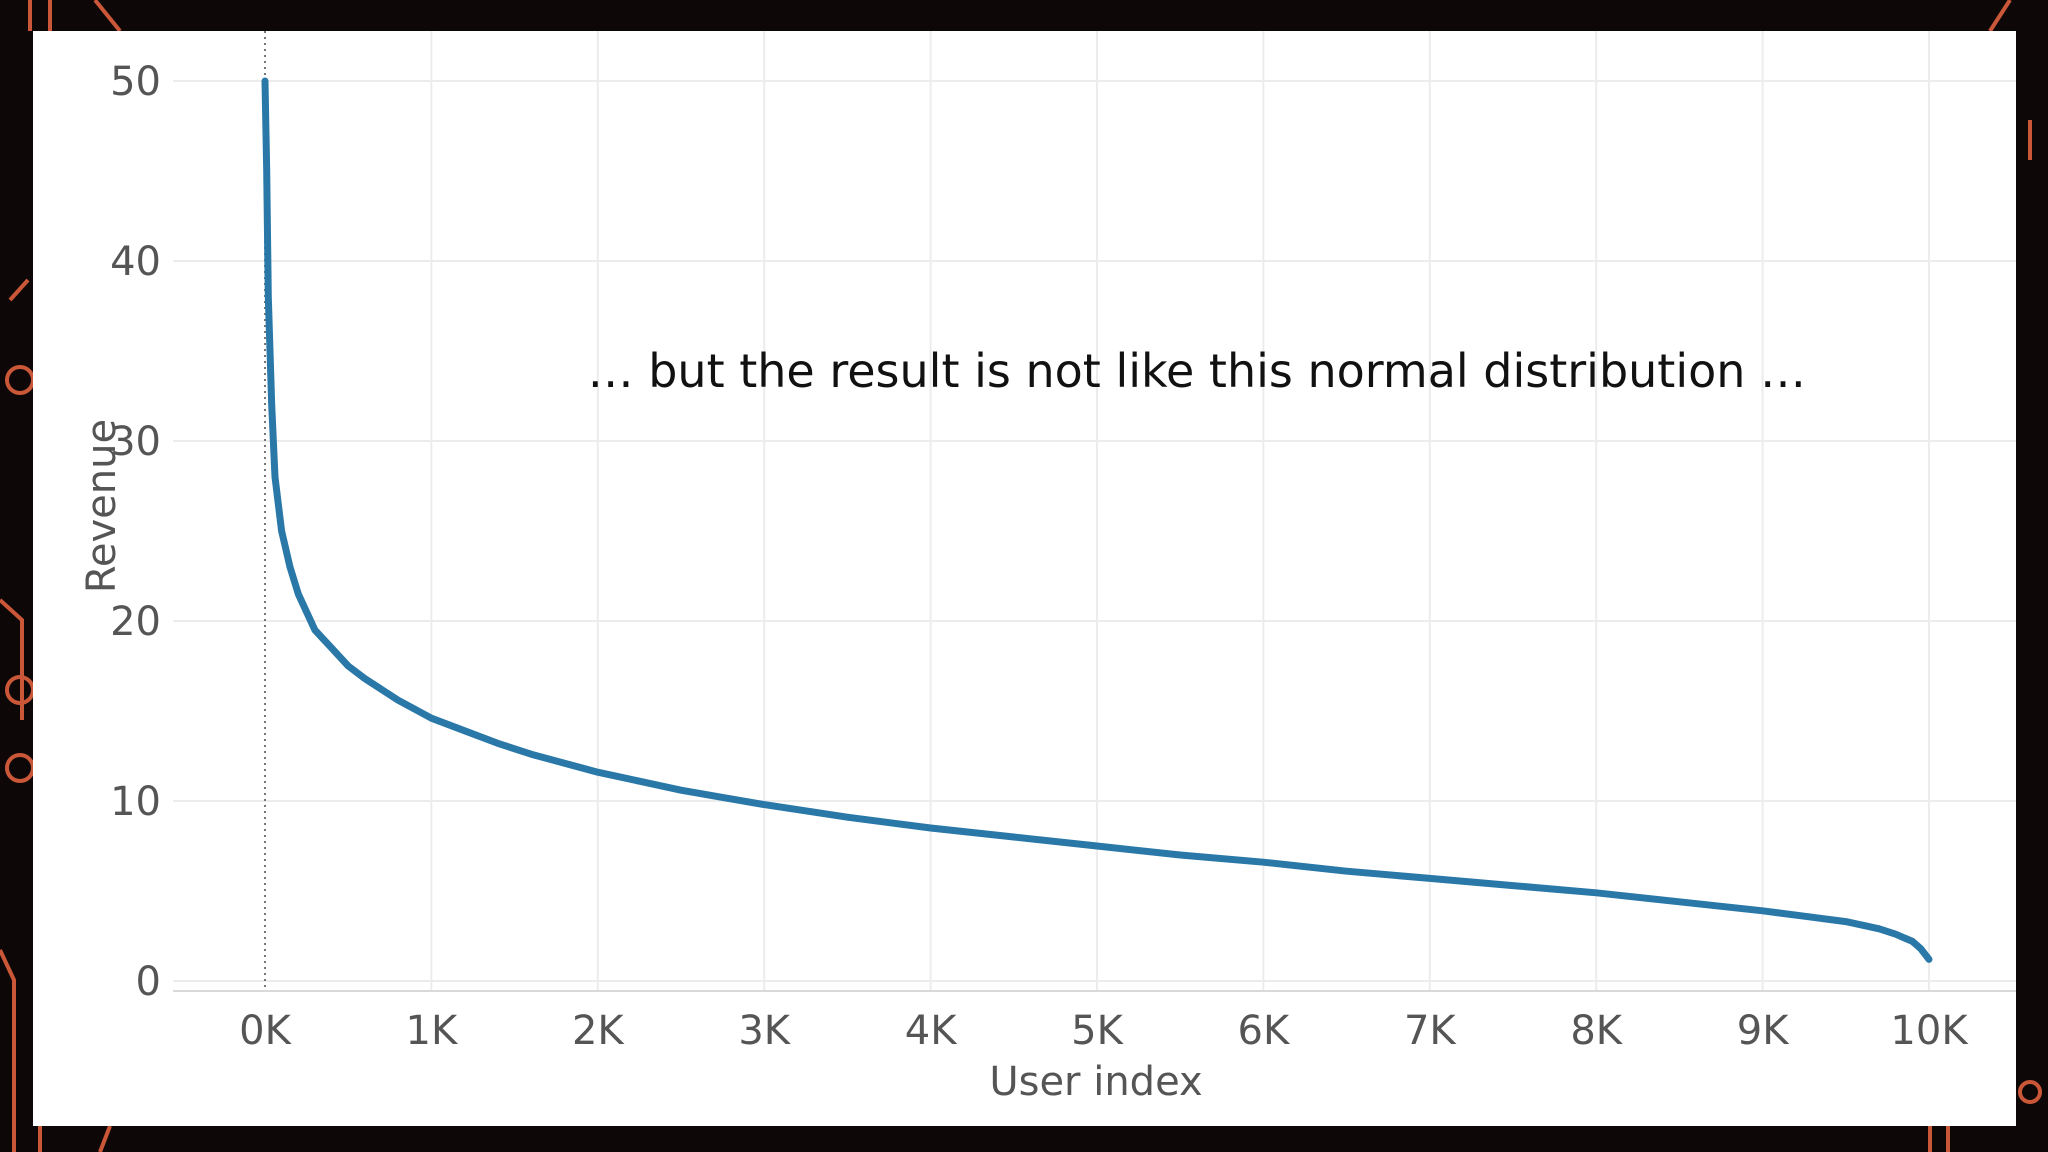 The width and height of the screenshot is (2048, 1152). I want to click on x-tick-label: 5K, so click(1097, 1031).